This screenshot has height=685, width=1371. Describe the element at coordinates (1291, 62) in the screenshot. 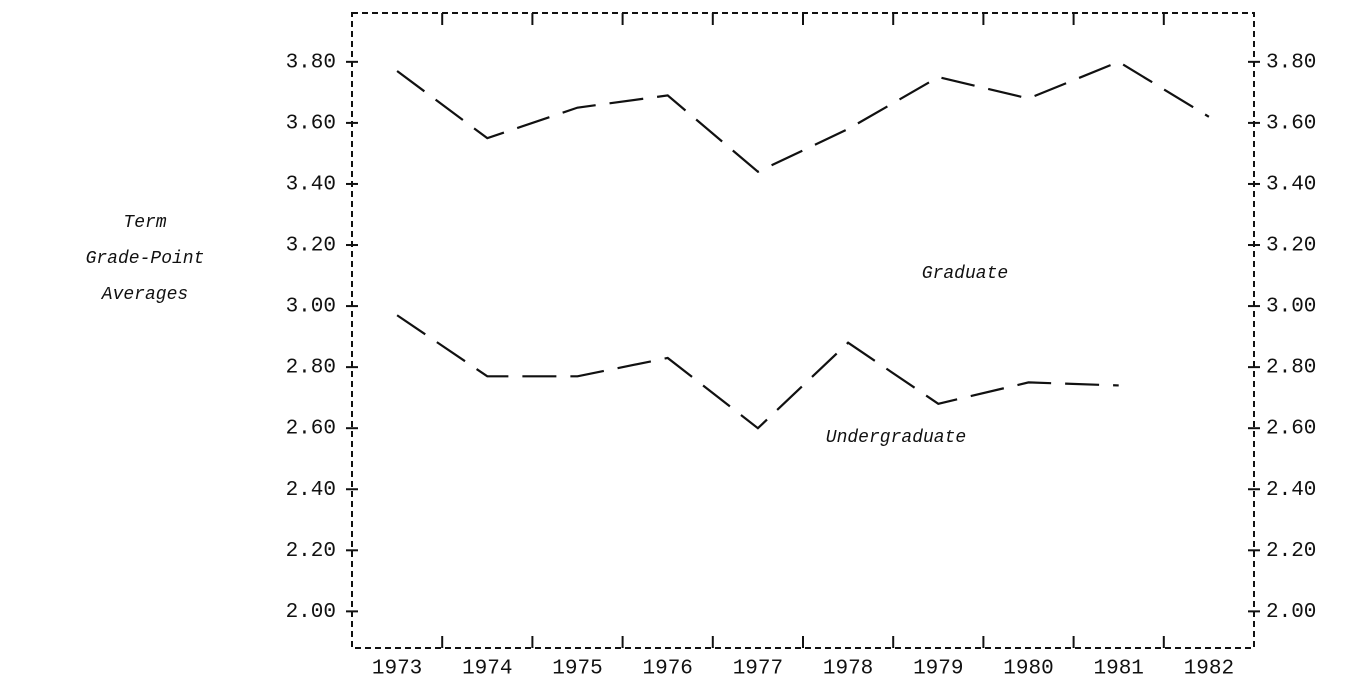

I see `y2-tick-label: 3.80` at that location.